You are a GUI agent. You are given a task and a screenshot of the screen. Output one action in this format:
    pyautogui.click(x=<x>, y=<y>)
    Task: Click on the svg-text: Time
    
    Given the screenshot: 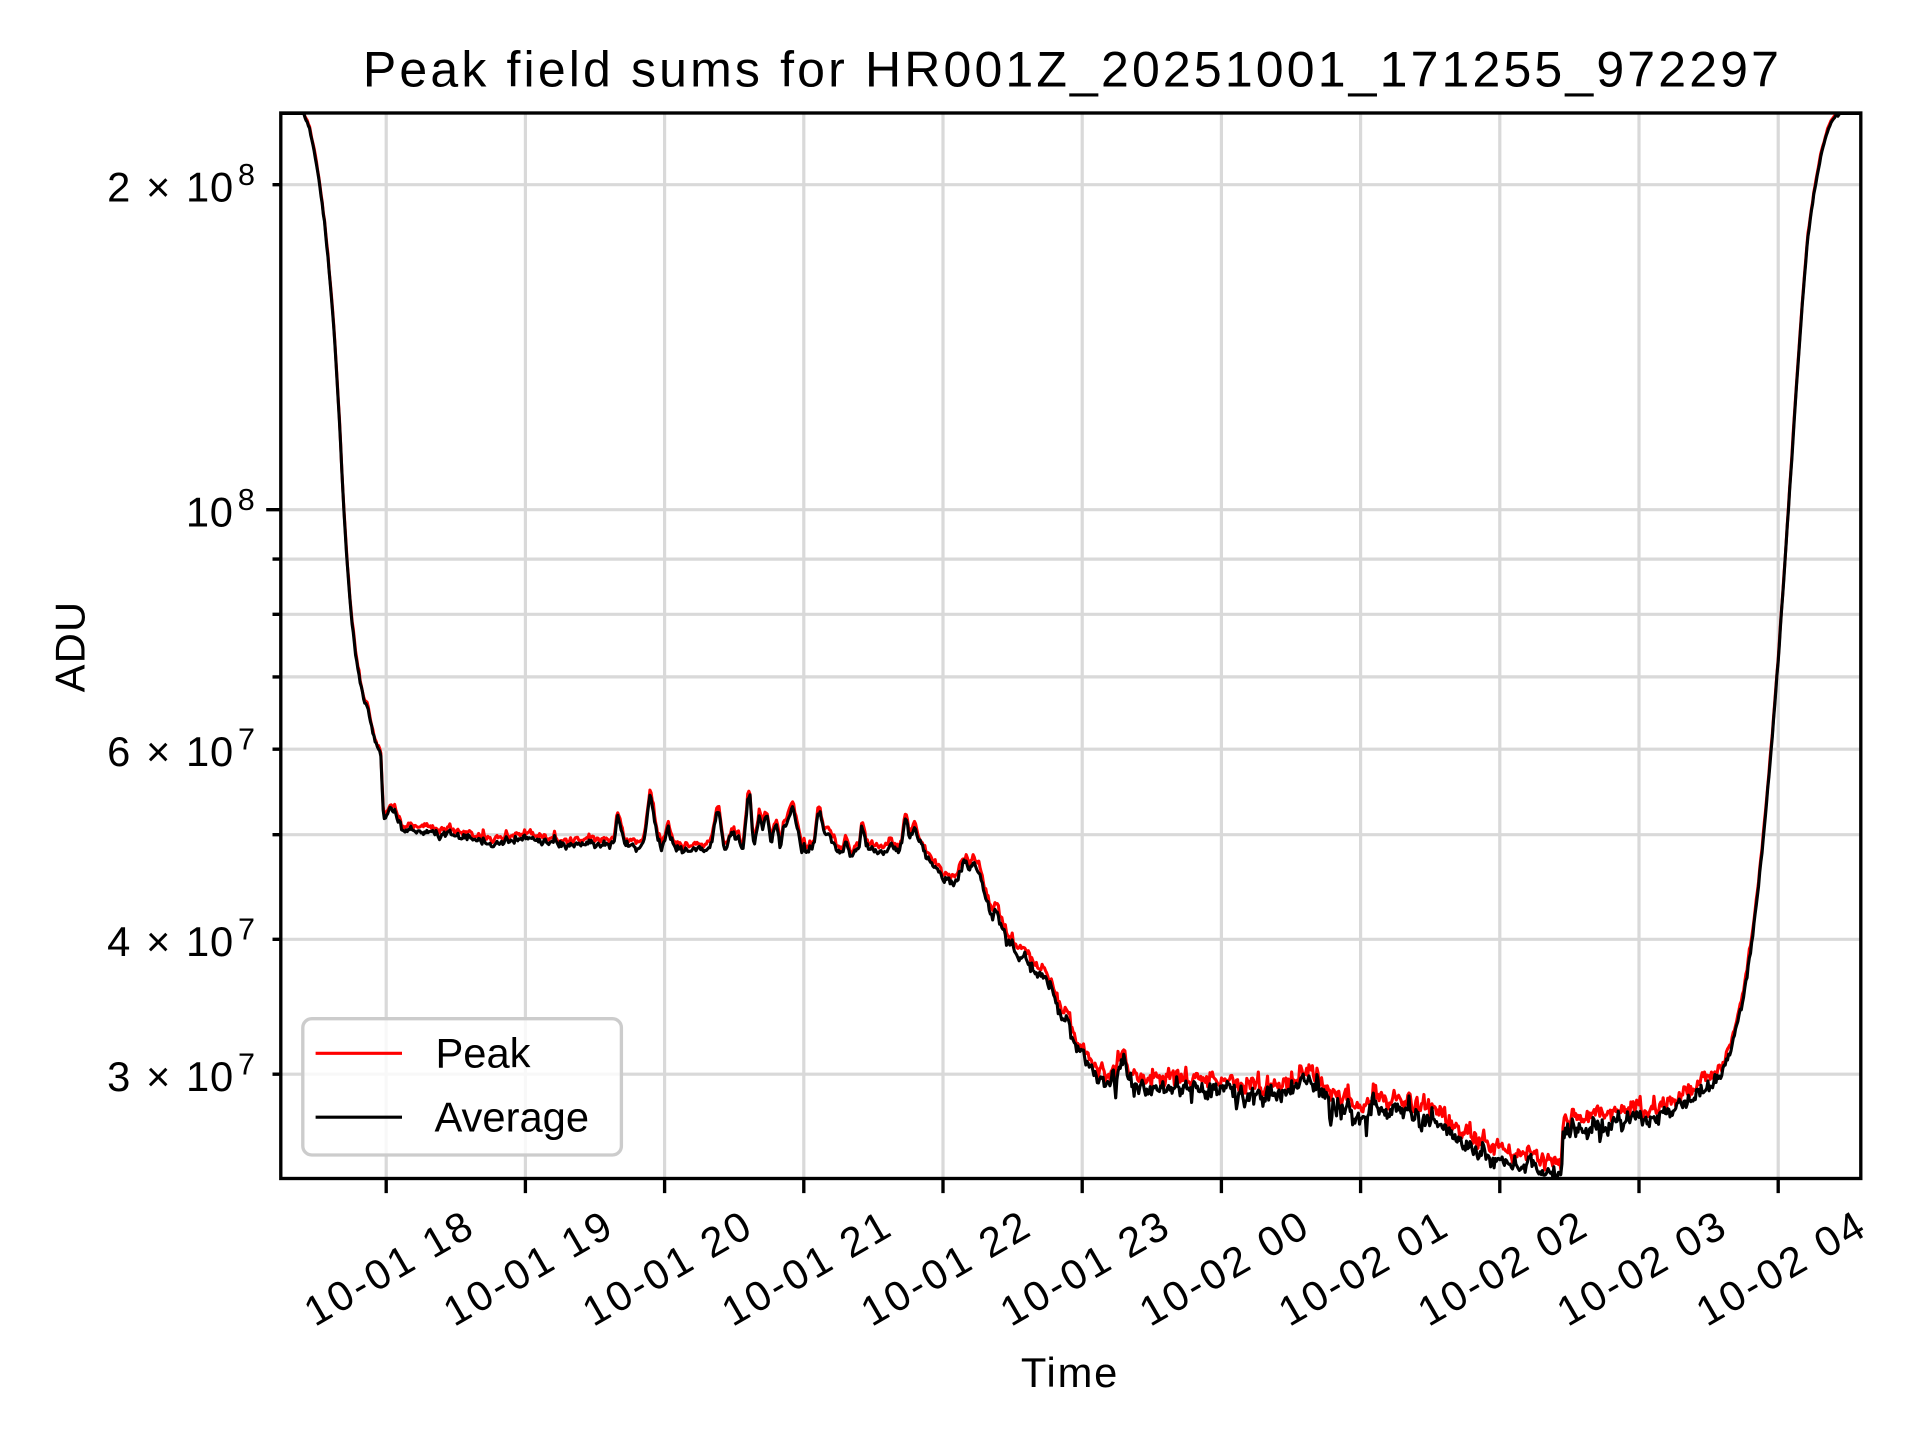 What is the action you would take?
    pyautogui.click(x=1070, y=1372)
    